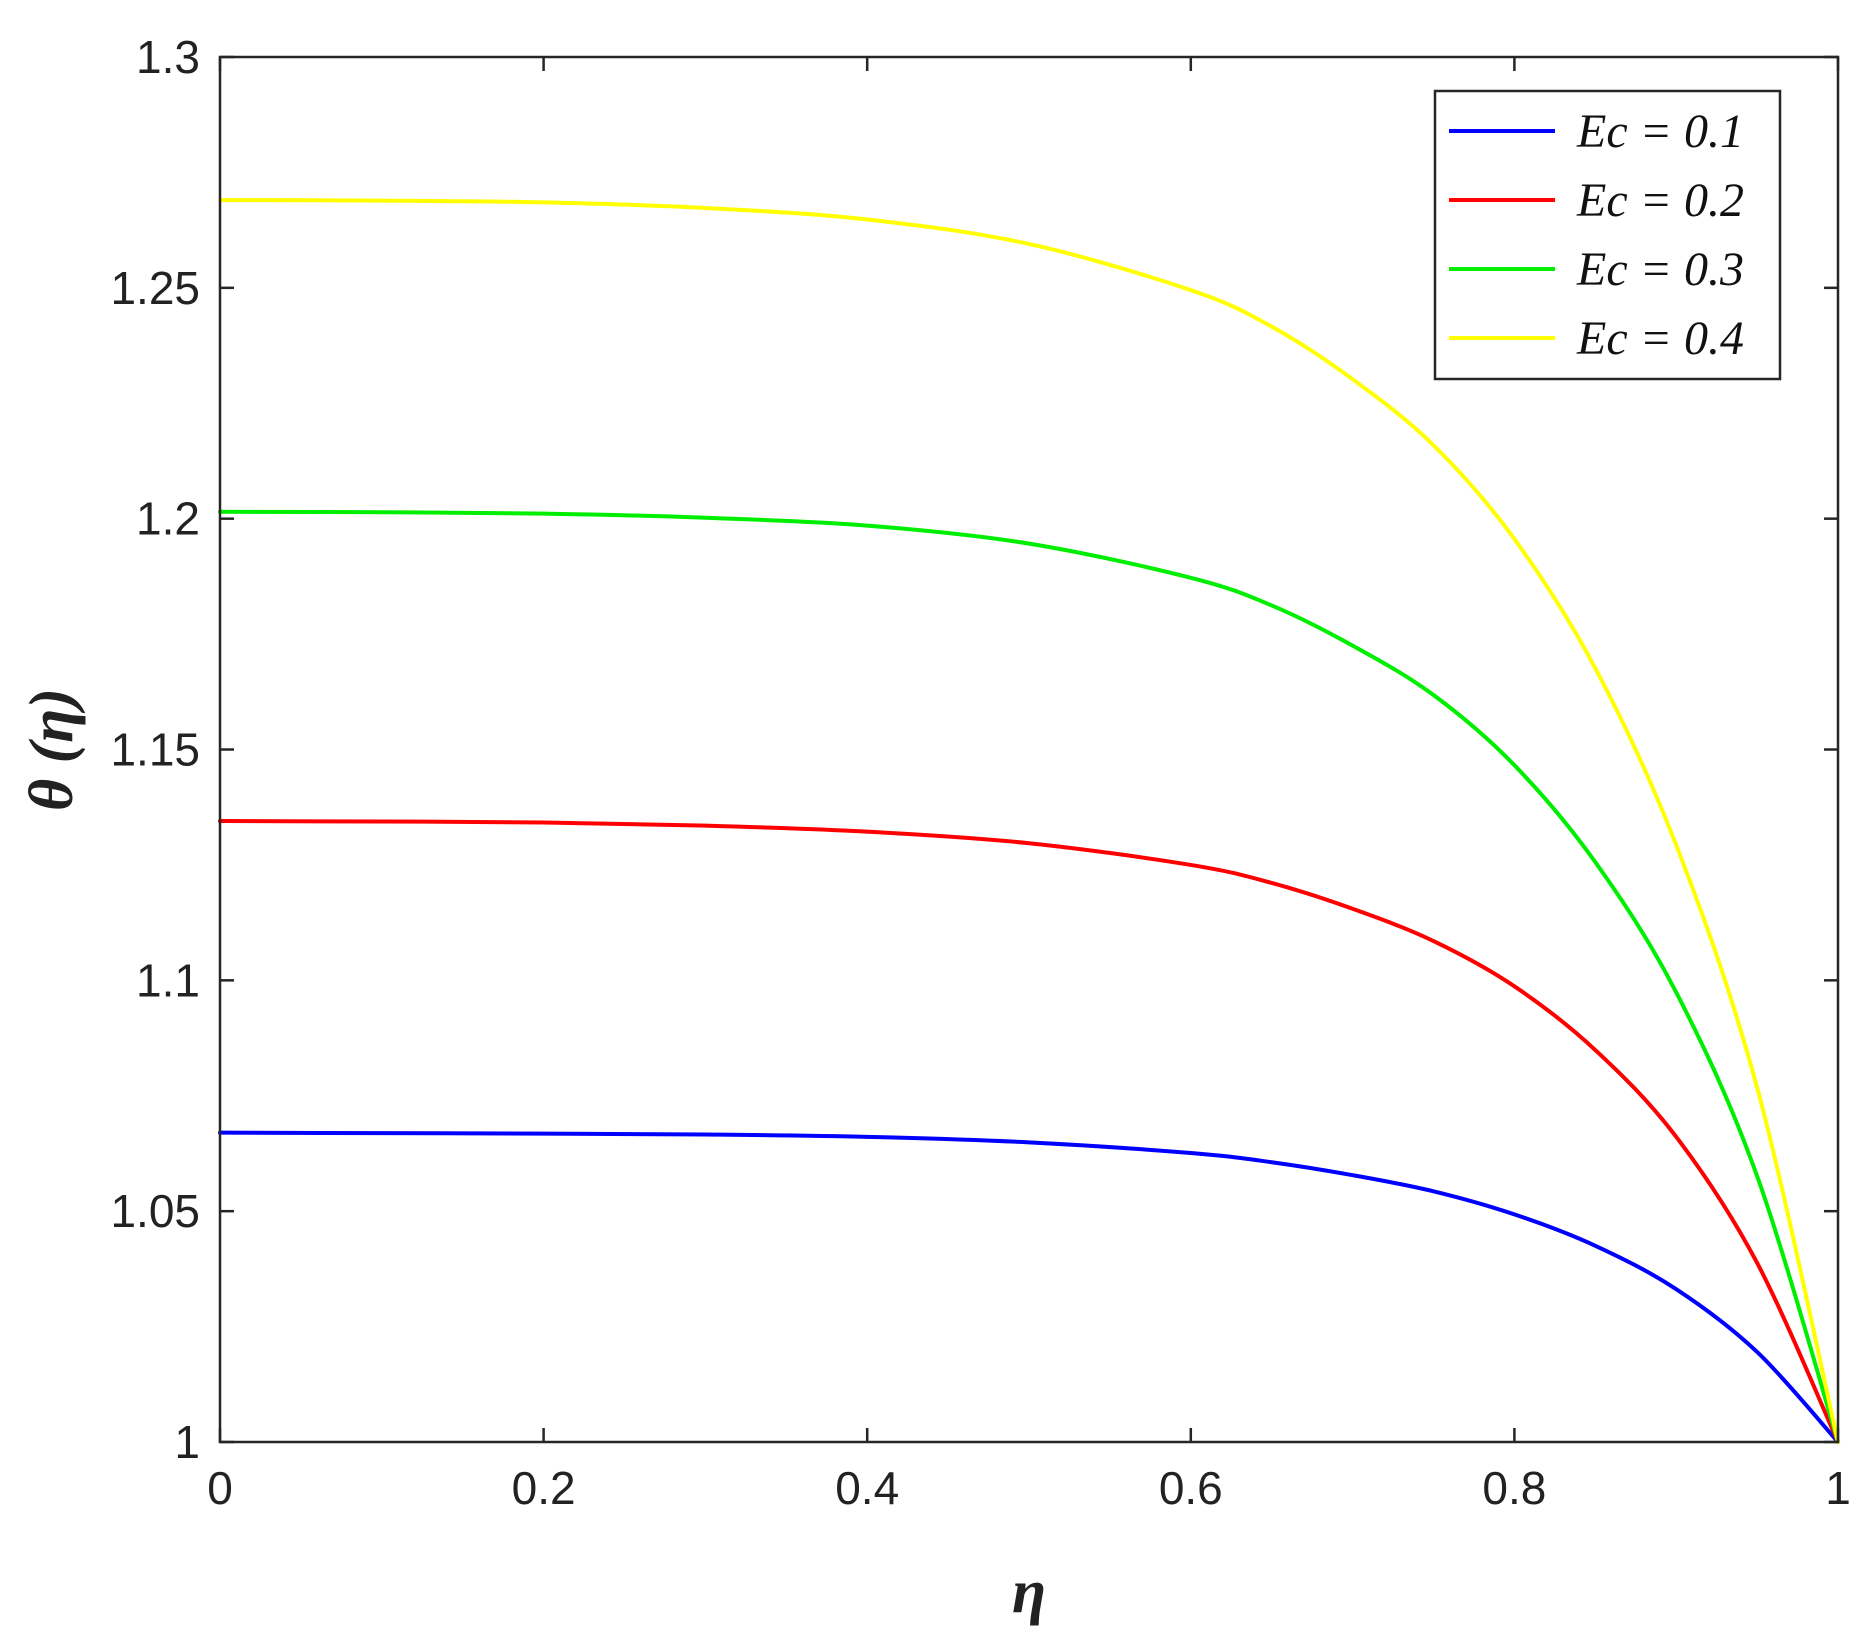 Image resolution: width=1862 pixels, height=1637 pixels. Describe the element at coordinates (1514, 1488) in the screenshot. I see `x-tick-label: 0.8` at that location.